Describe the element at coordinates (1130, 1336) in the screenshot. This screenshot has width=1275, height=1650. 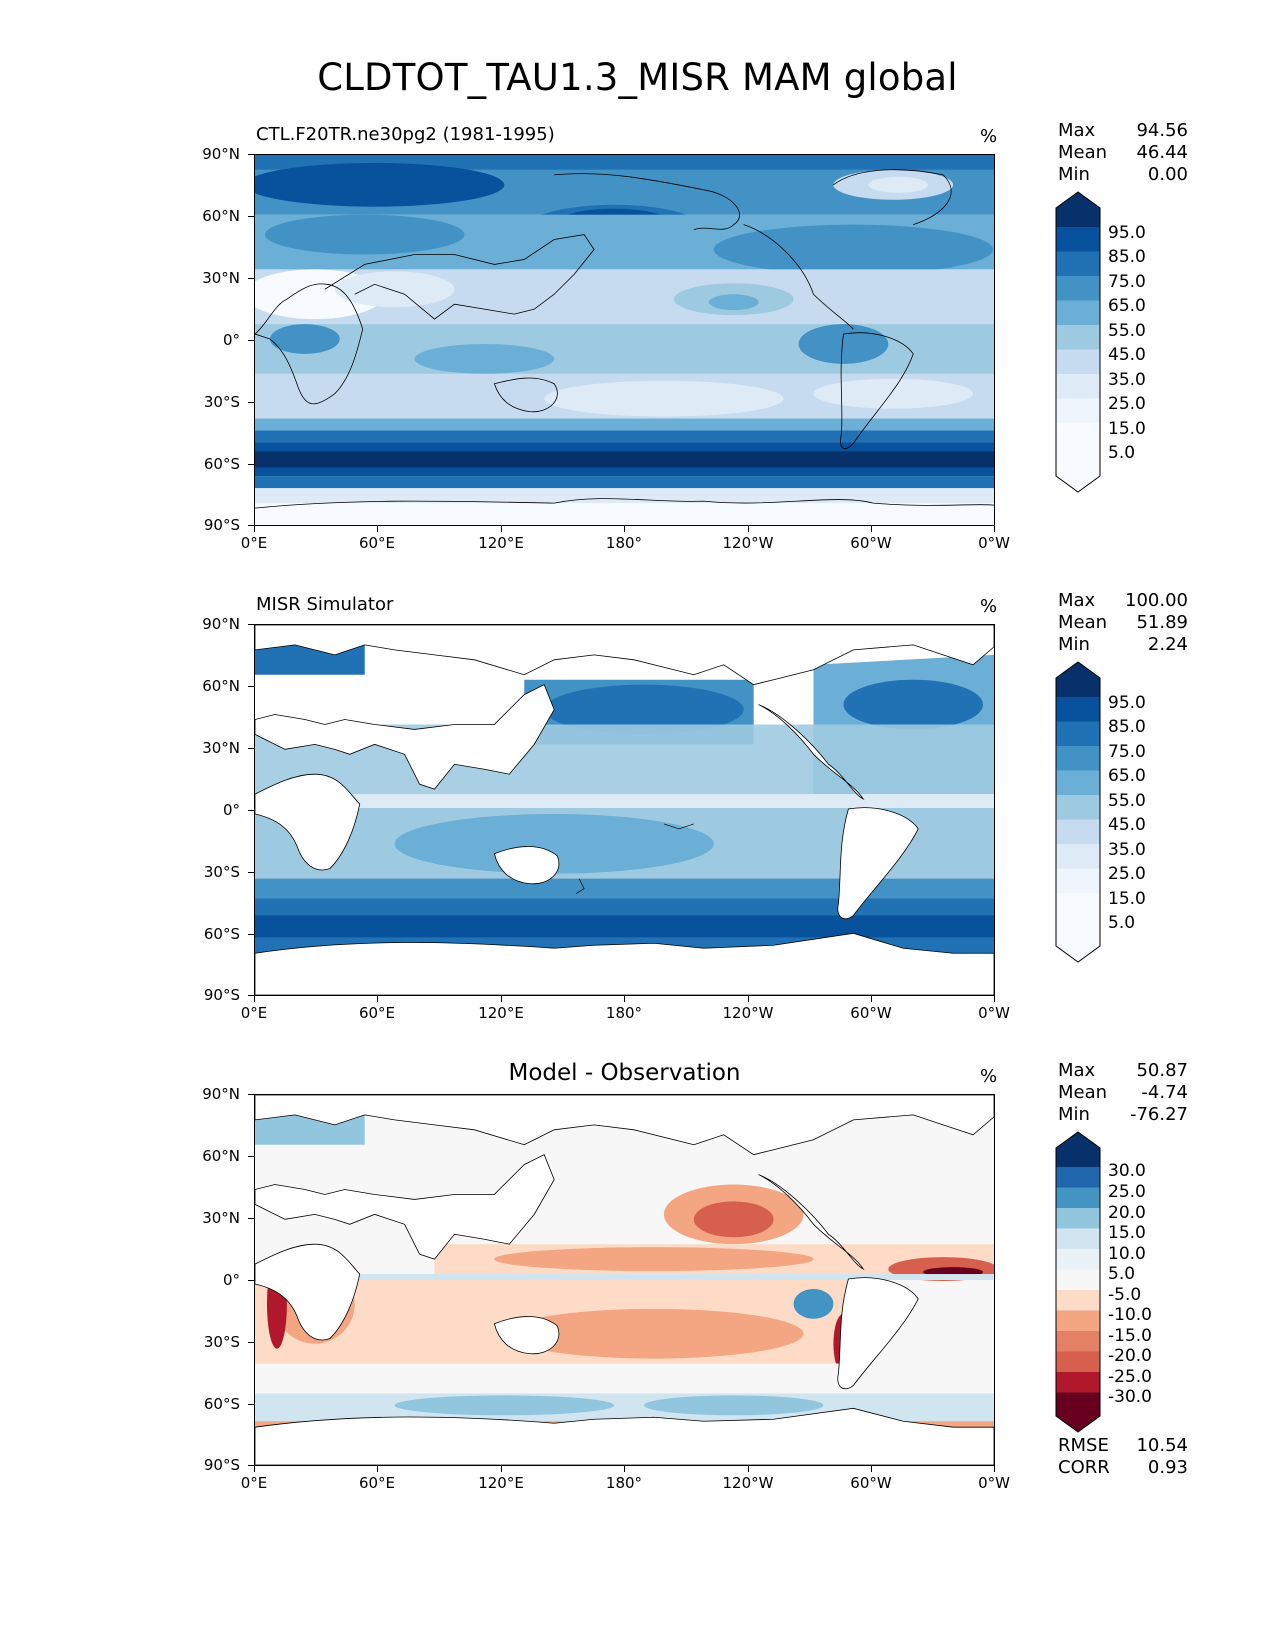
I see `colorbar-label: -15.0` at that location.